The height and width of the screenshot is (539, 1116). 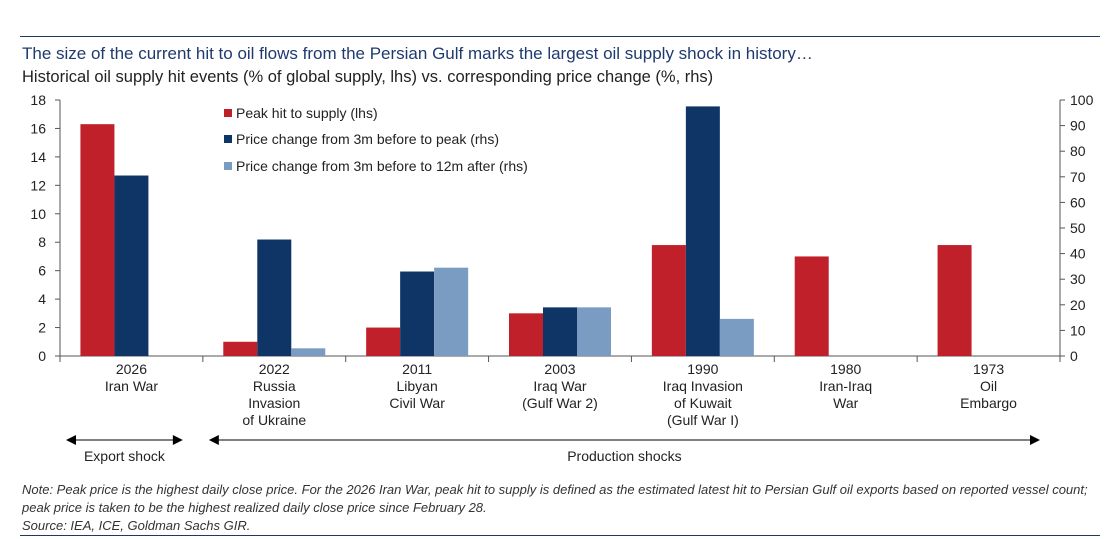 I want to click on category-label: of Kuwait, so click(x=703, y=403).